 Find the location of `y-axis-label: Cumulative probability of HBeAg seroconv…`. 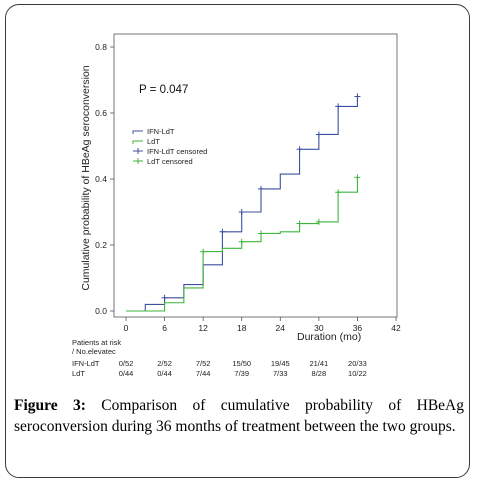

y-axis-label: Cumulative probability of HBeAg seroconv… is located at coordinates (86, 177).